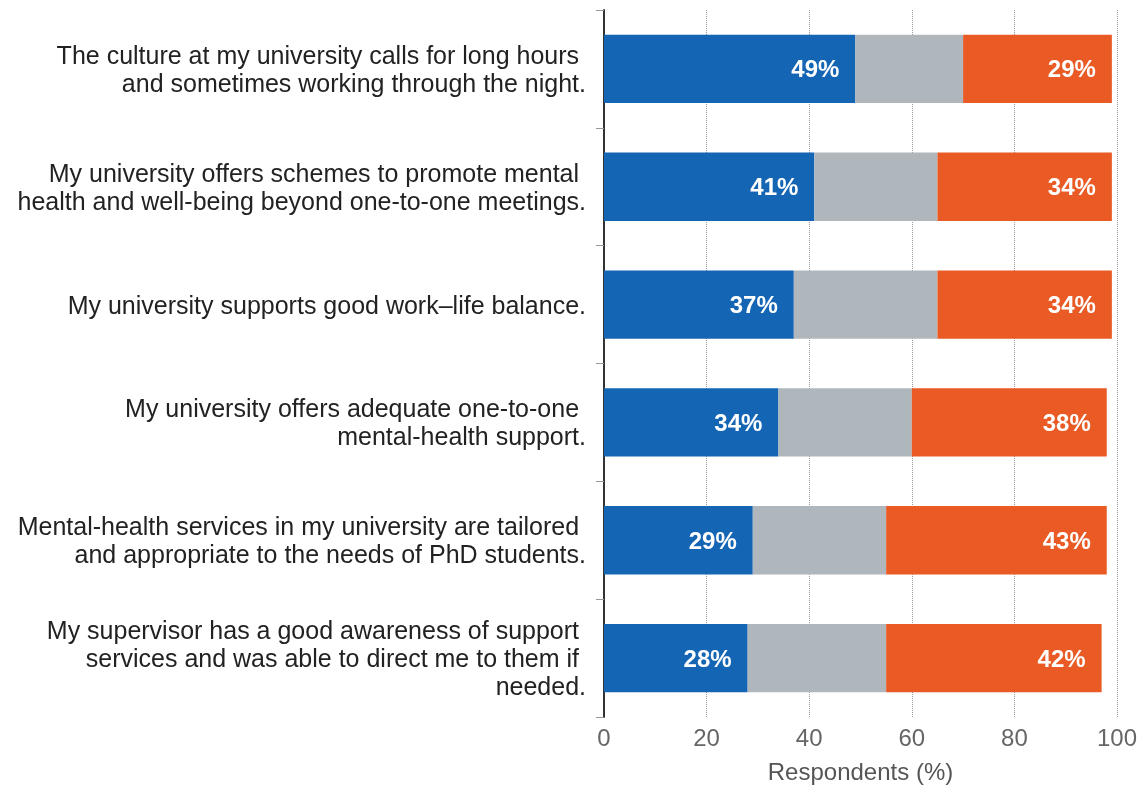 This screenshot has height=812, width=1147. Describe the element at coordinates (604, 737) in the screenshot. I see `x-tick-label: 0` at that location.